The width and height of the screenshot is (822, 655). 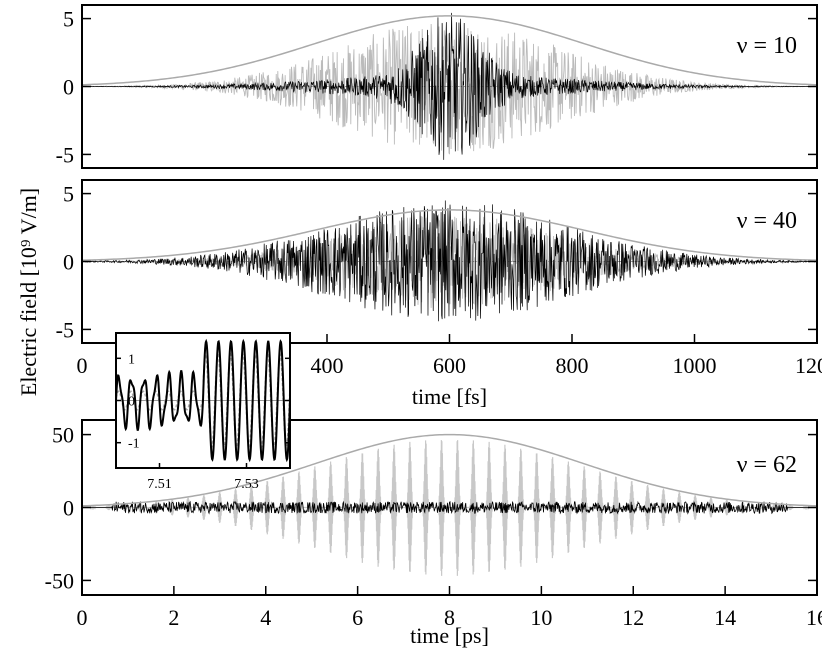 I want to click on x-tick-label: 8, so click(x=449, y=617).